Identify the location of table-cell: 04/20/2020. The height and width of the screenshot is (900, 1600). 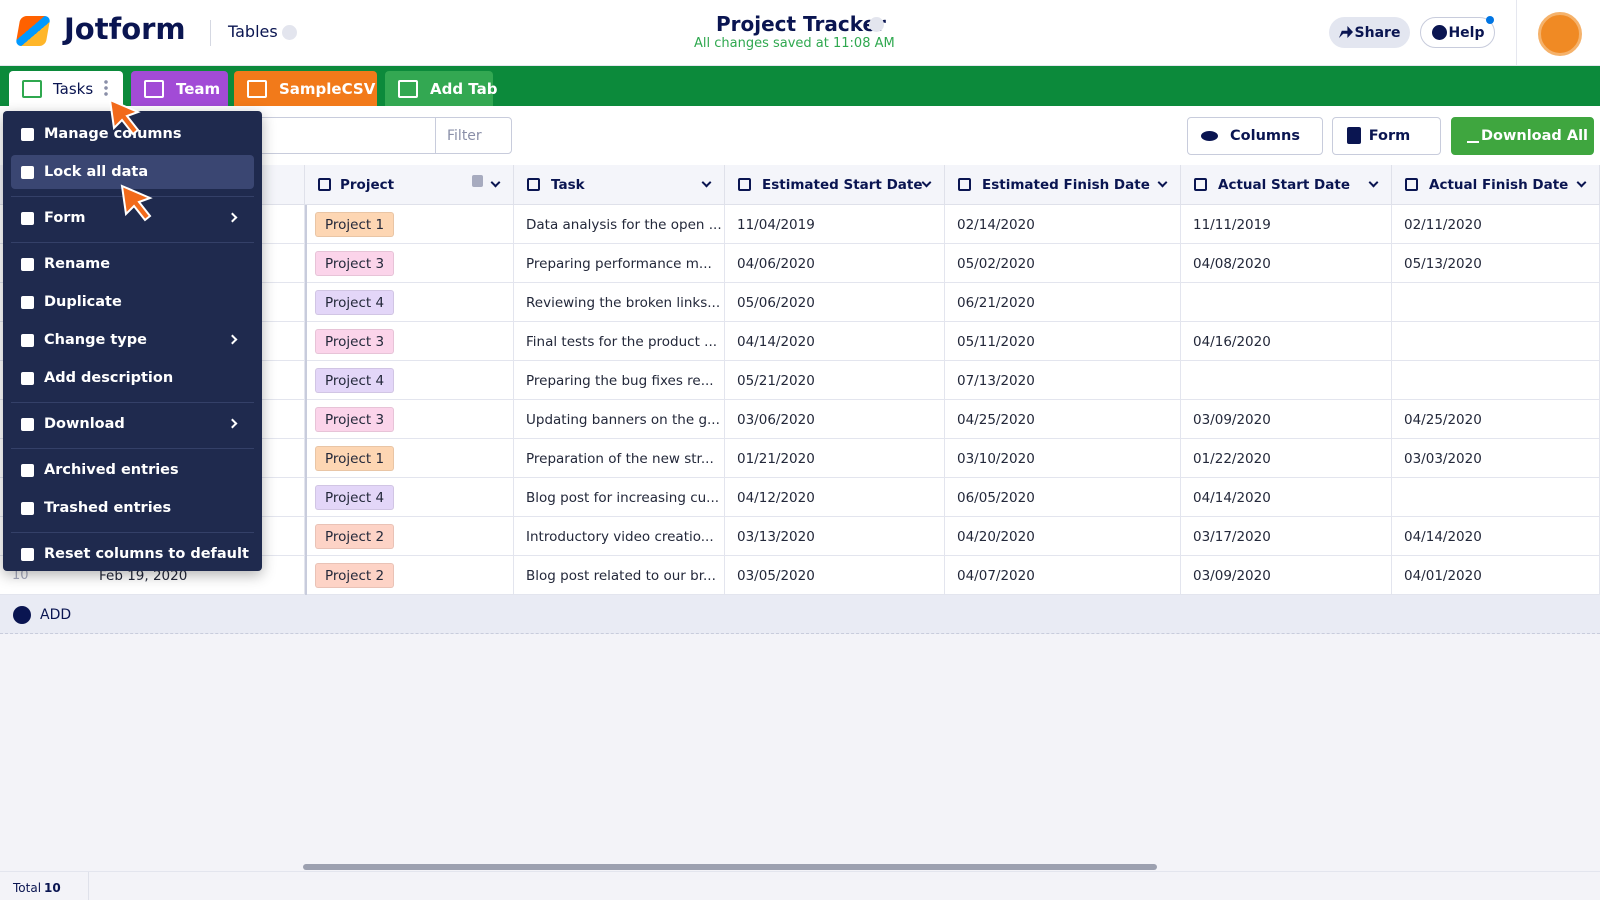
(1063, 536).